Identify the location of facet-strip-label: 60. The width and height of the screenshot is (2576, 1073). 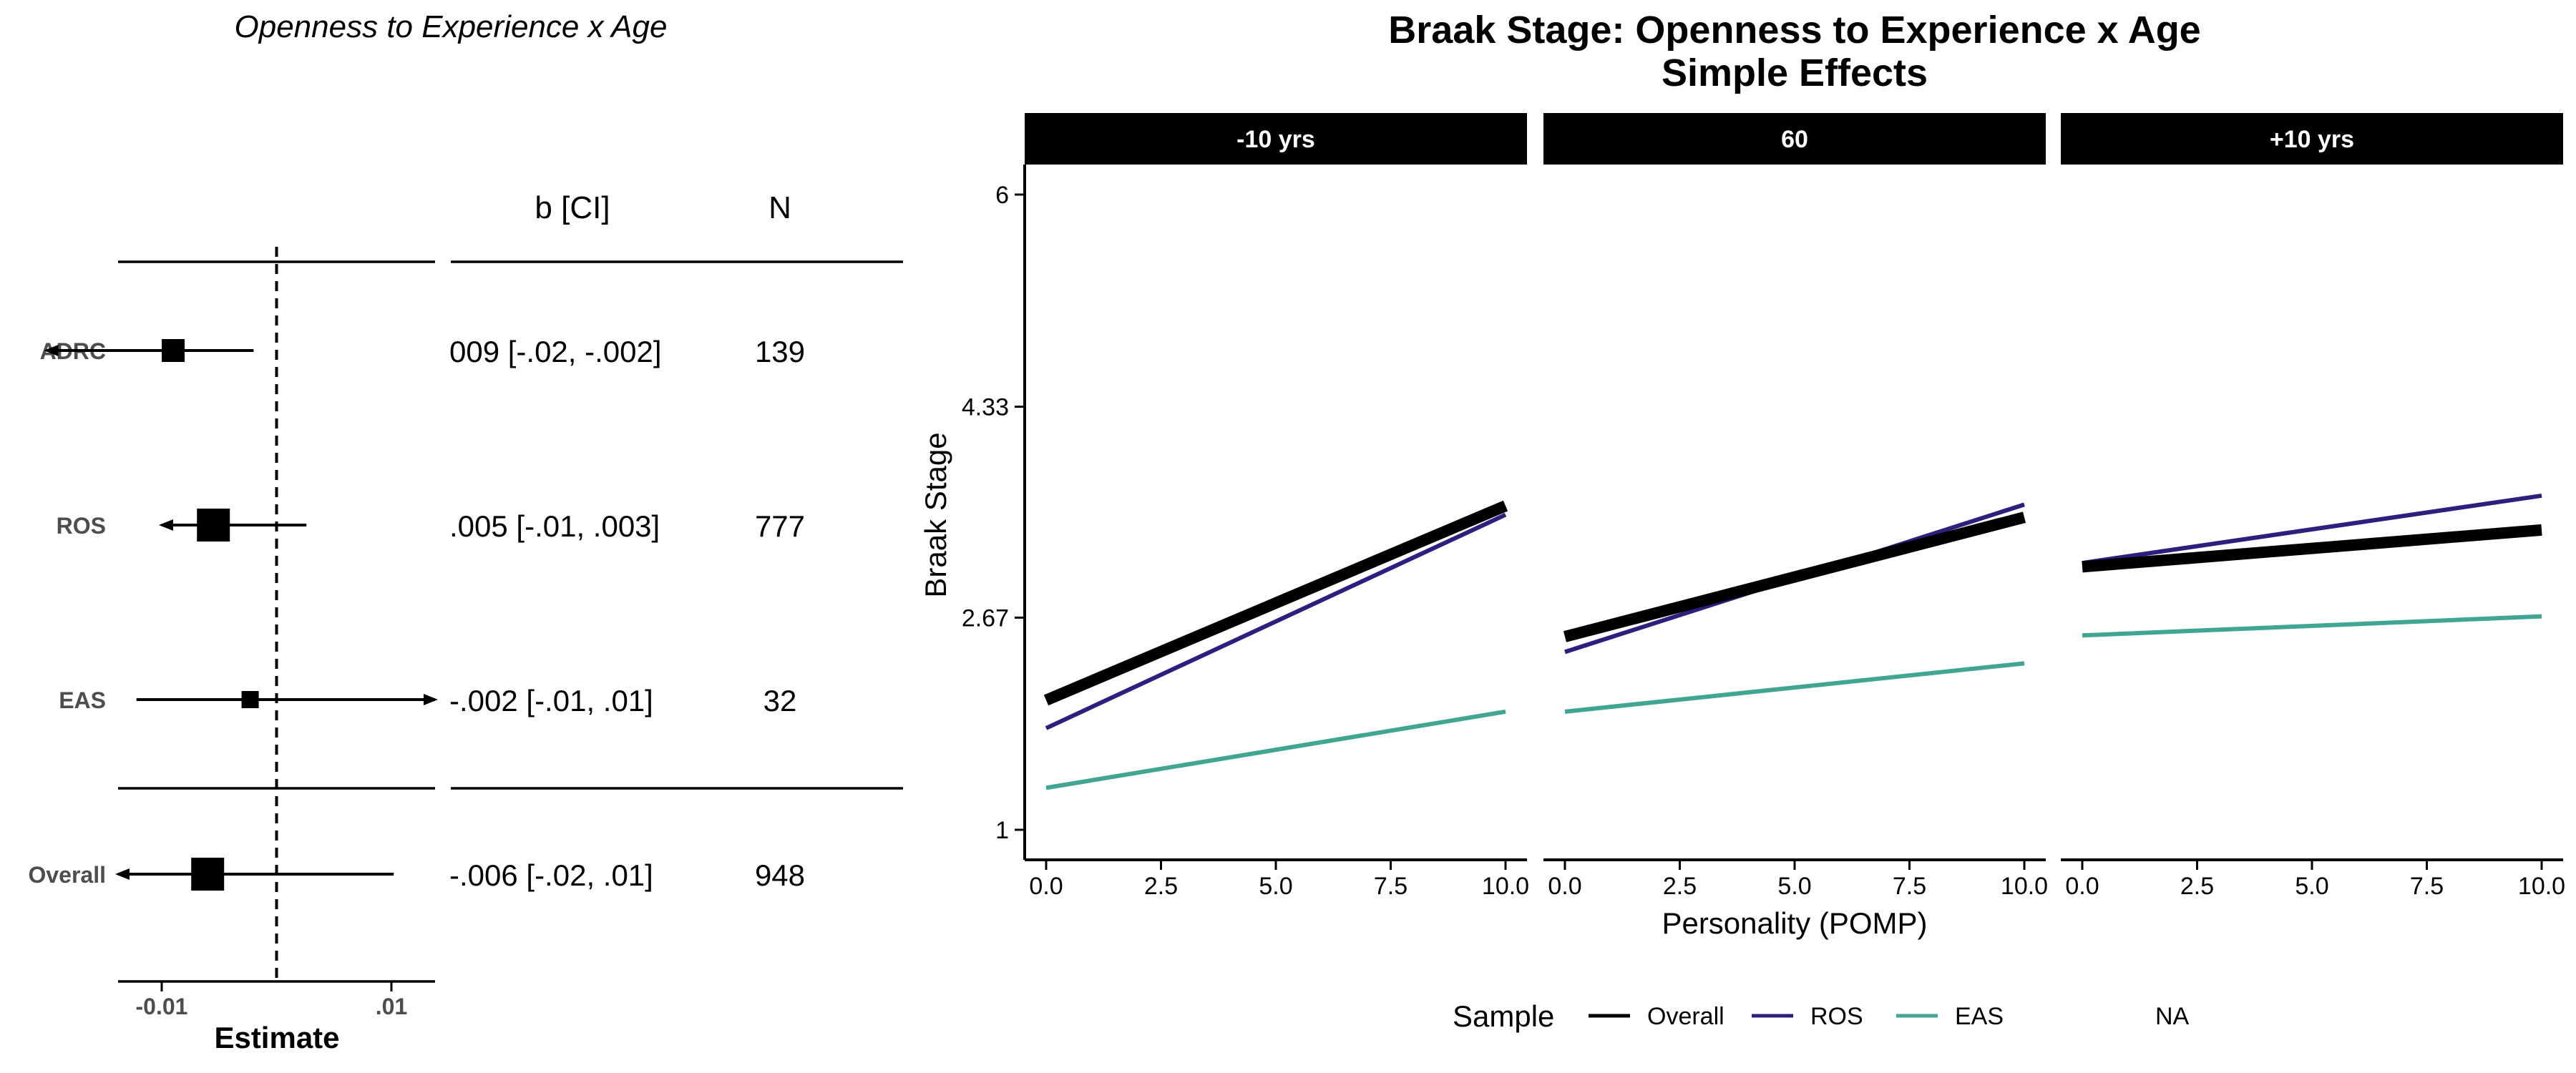
(1794, 139).